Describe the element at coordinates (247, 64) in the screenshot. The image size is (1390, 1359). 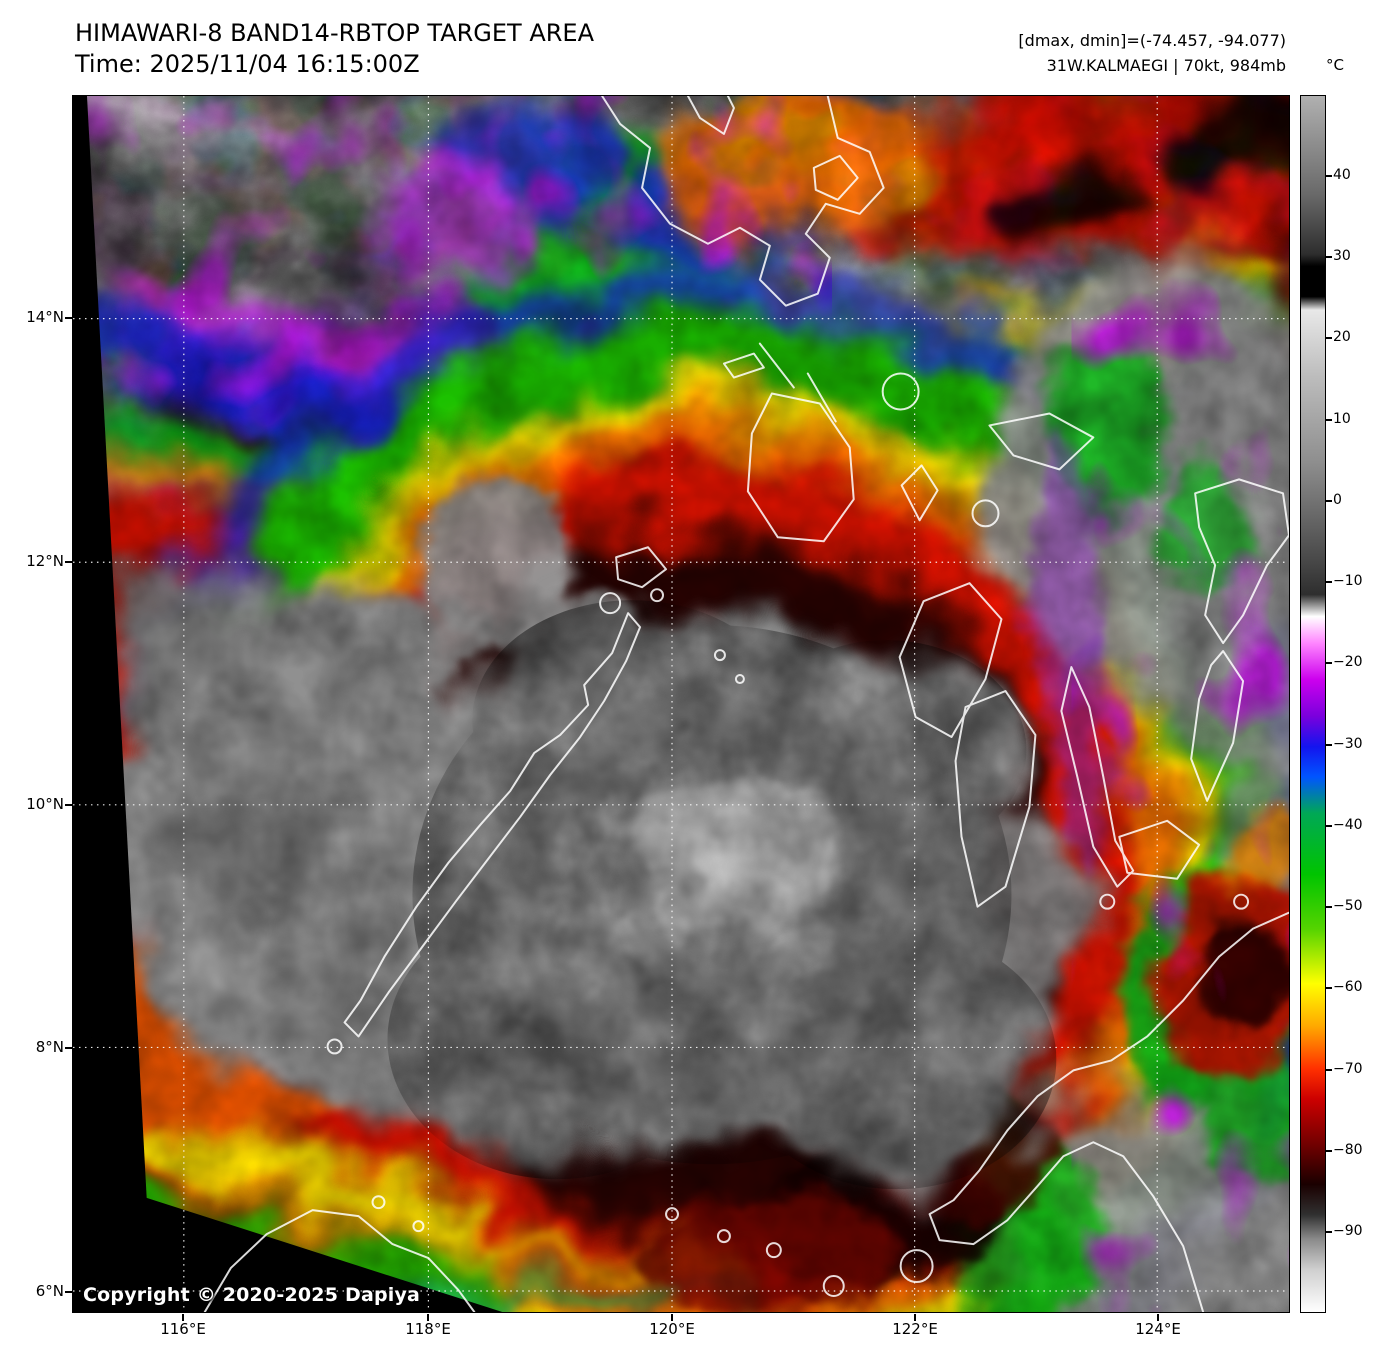
I see `figure-timestamp: Time: 2025/11/04 16:15:00Z` at that location.